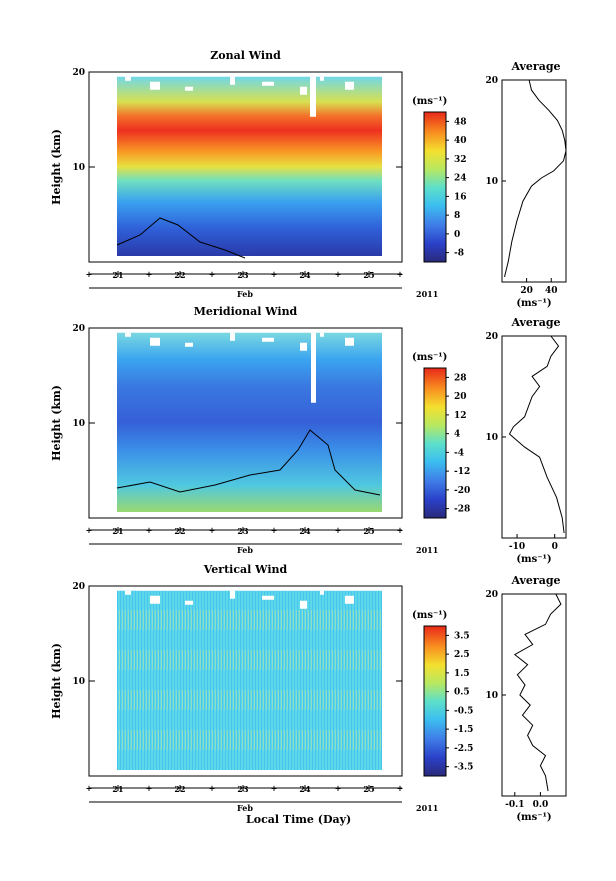 This screenshot has height=881, width=616. Describe the element at coordinates (526, 291) in the screenshot. I see `avg-x-tick-label: 20` at that location.